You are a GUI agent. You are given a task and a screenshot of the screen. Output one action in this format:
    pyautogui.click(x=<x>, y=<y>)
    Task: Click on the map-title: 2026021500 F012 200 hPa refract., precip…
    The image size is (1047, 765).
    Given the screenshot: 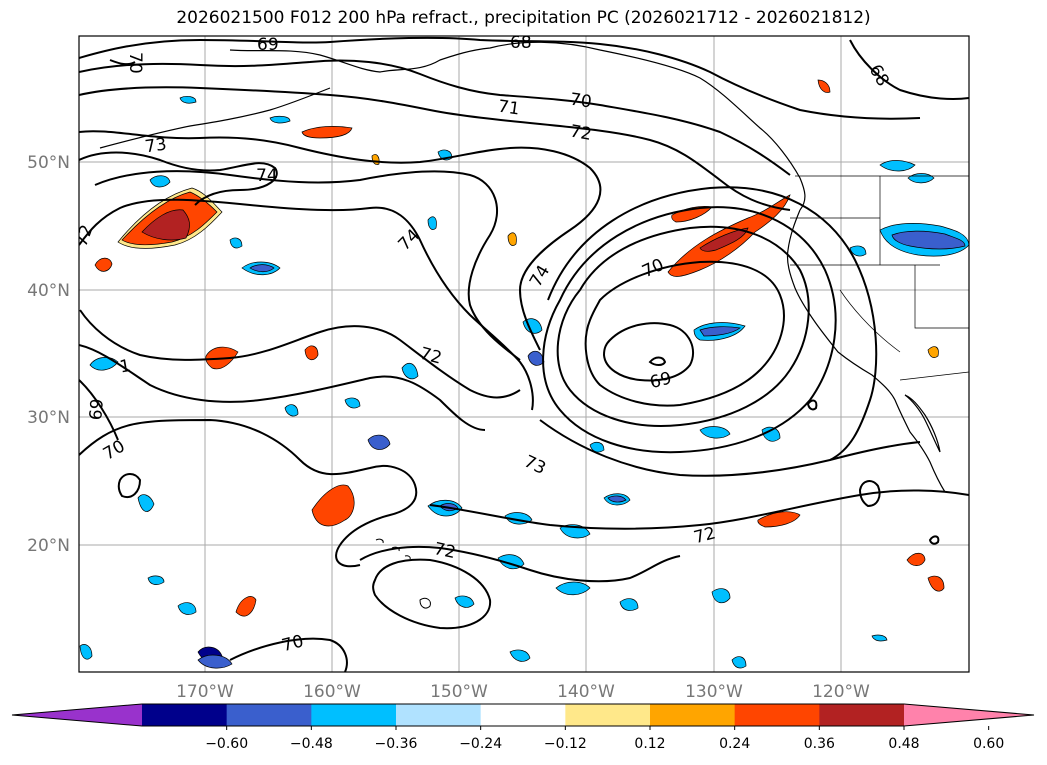 What is the action you would take?
    pyautogui.click(x=523, y=18)
    